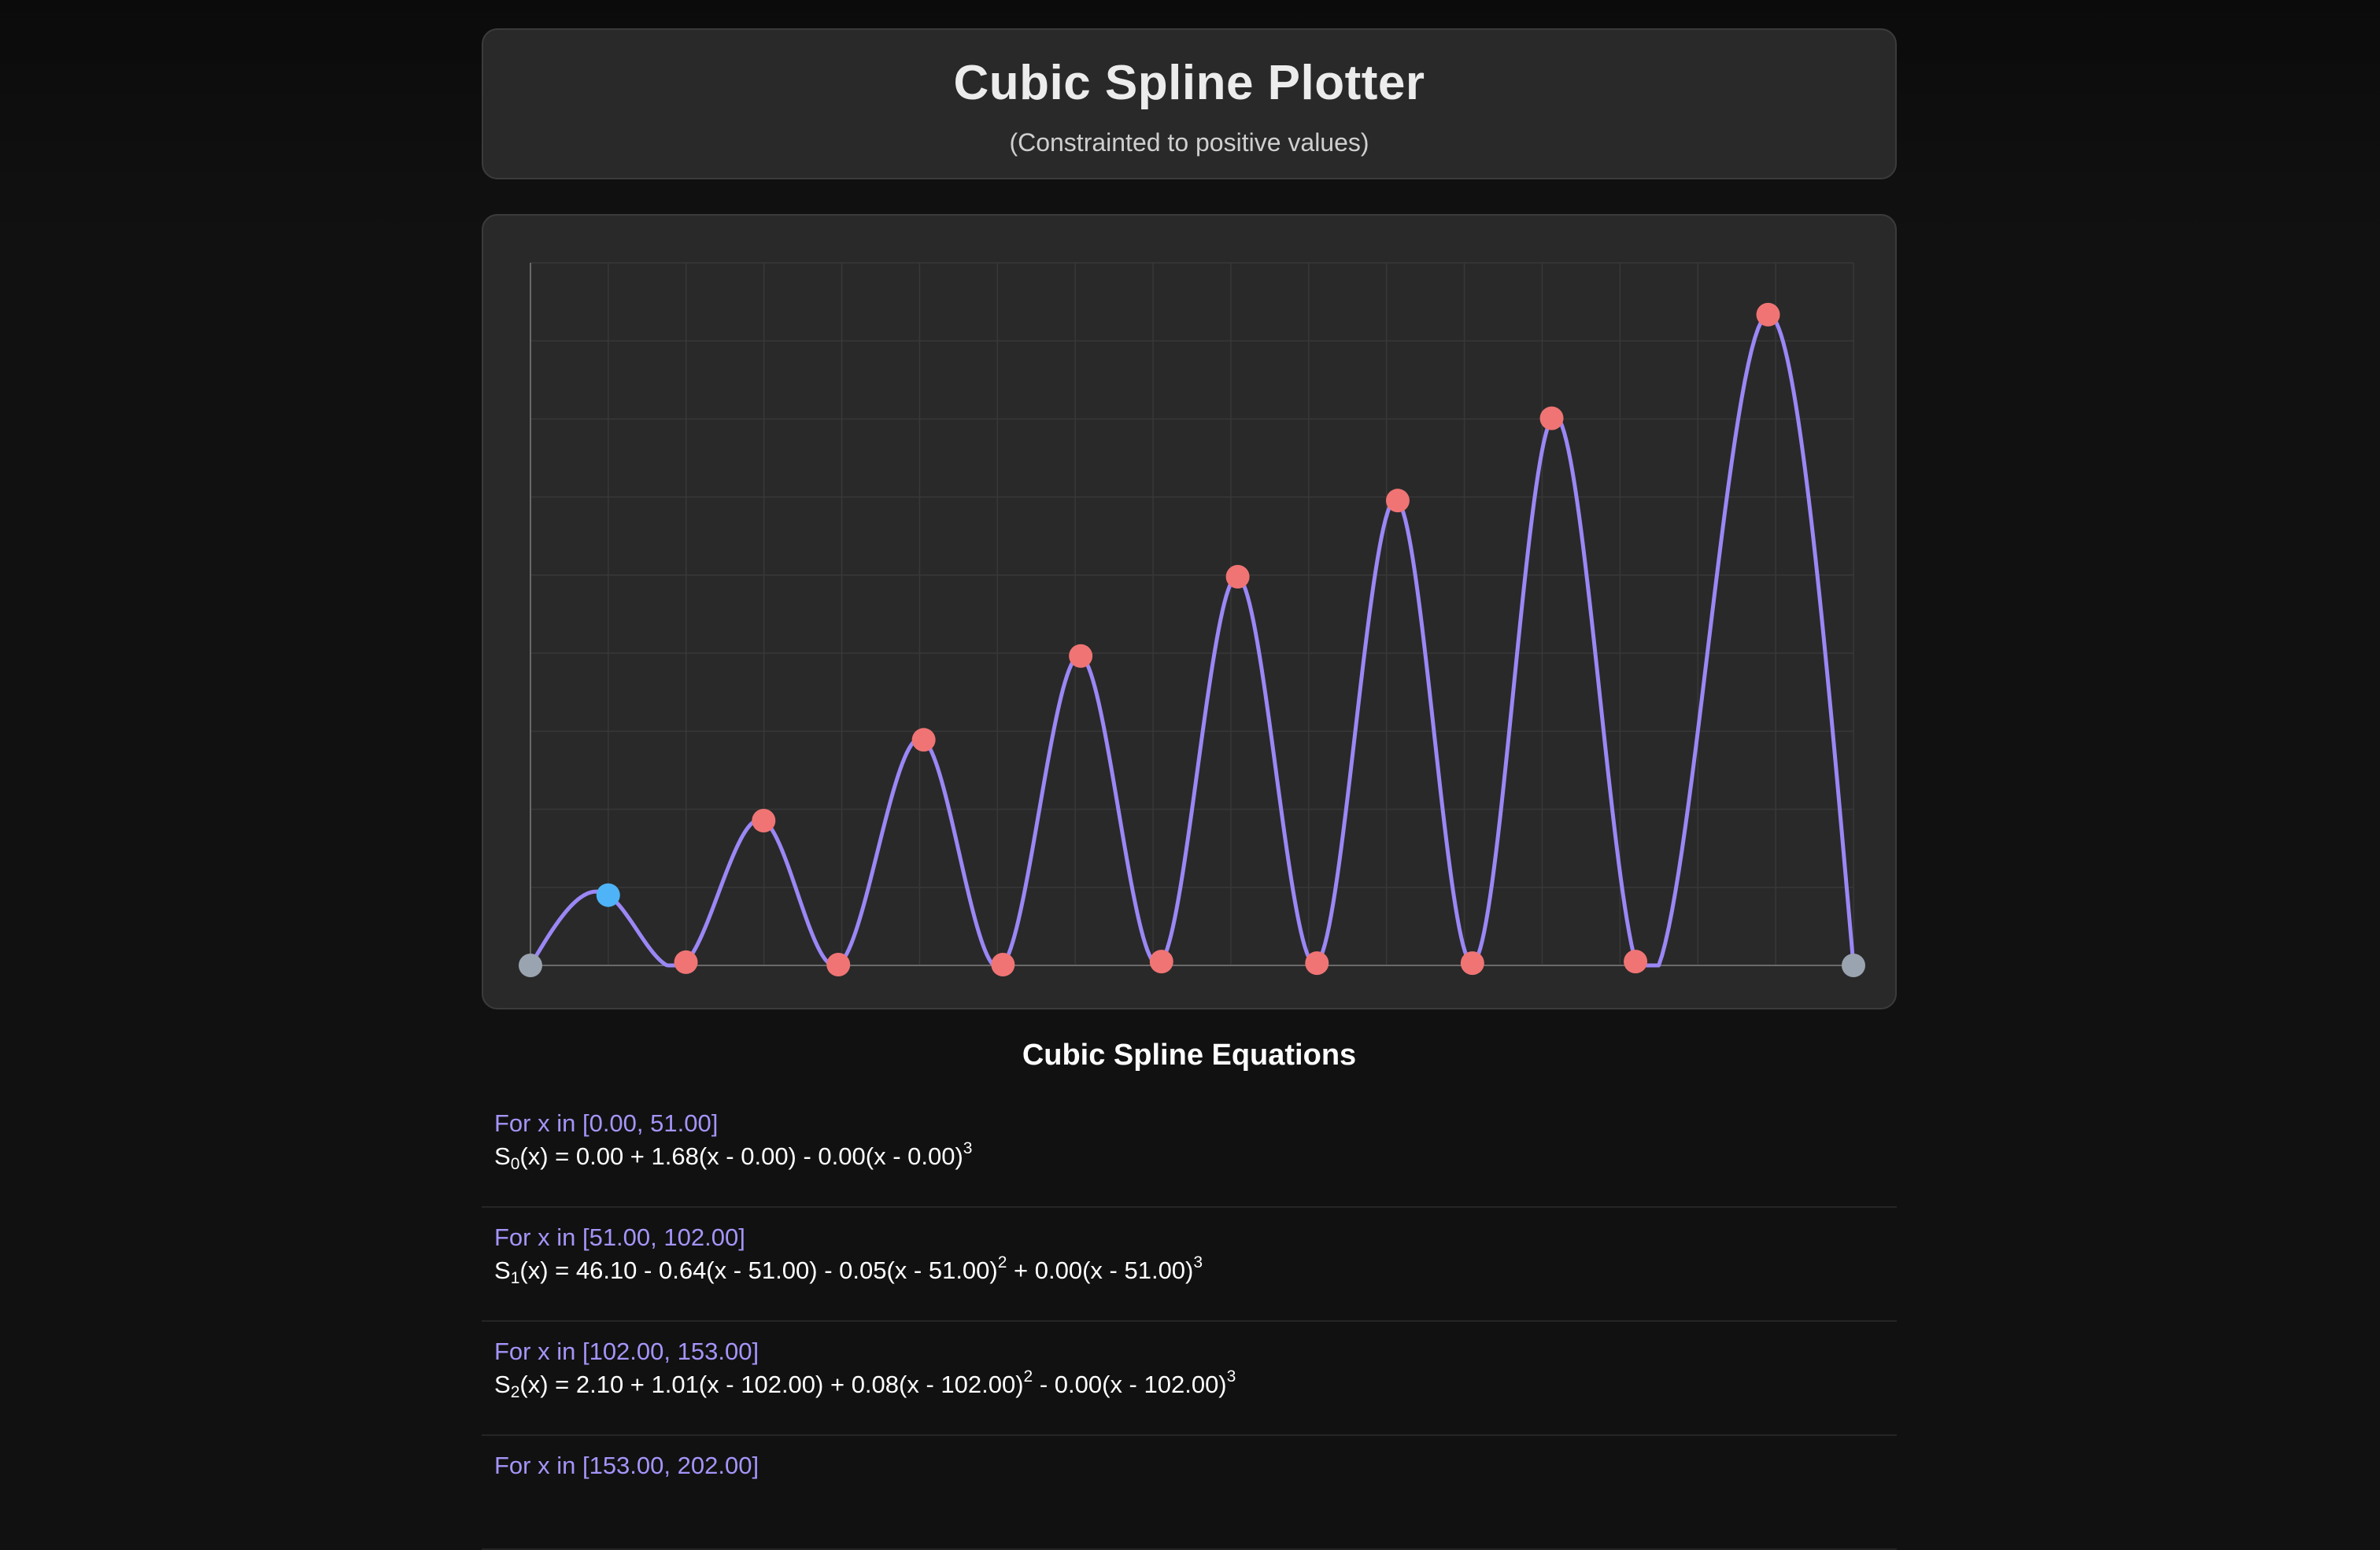 This screenshot has width=2380, height=1550. I want to click on formula-text-tail: + 0.00(x - 51.00), so click(1100, 1270).